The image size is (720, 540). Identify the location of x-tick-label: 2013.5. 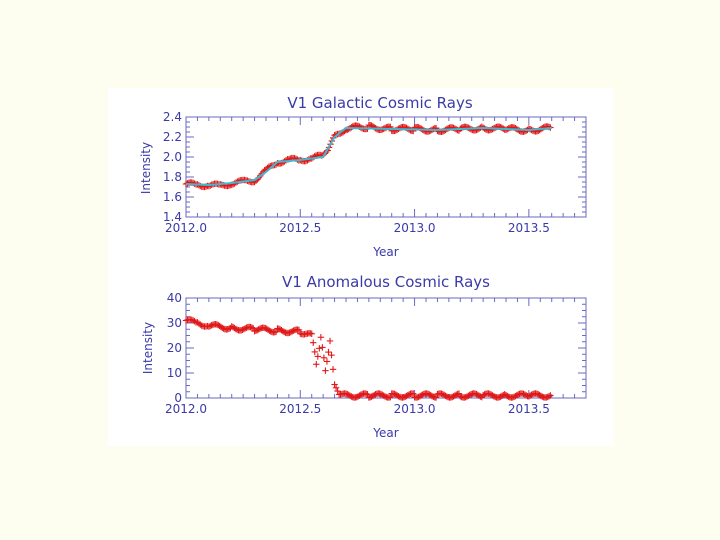
(529, 228).